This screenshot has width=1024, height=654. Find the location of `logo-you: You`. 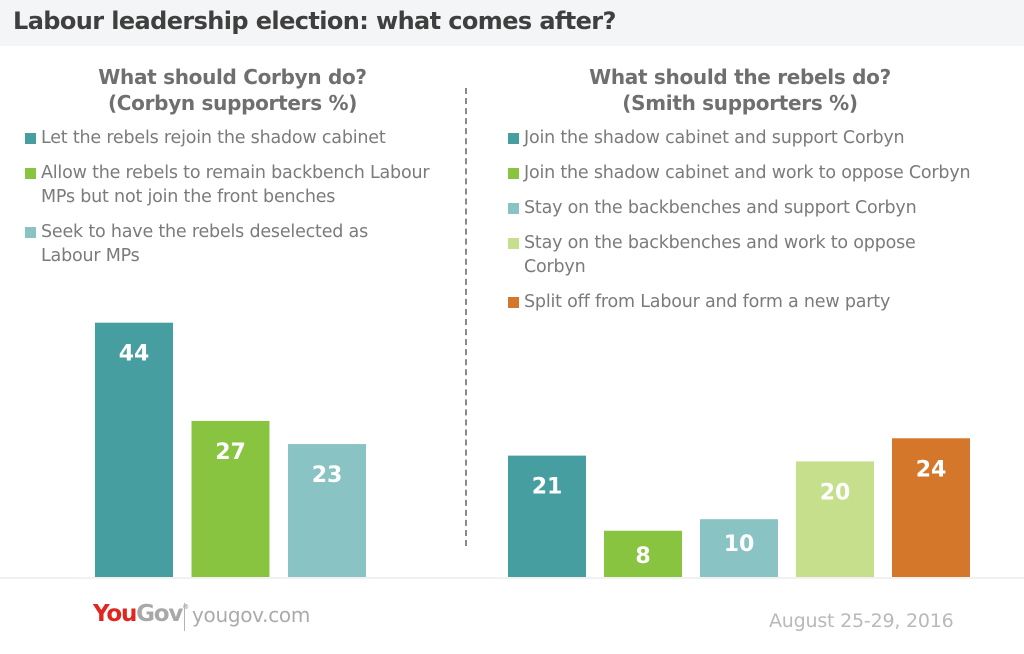

logo-you: You is located at coordinates (115, 614).